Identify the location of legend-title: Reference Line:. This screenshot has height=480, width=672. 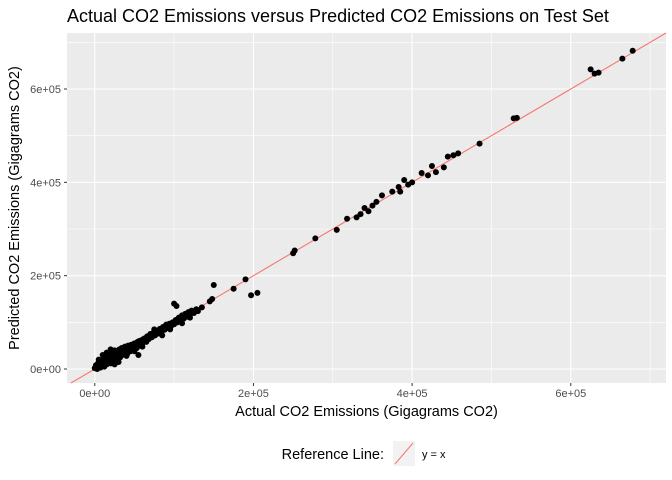
(333, 455).